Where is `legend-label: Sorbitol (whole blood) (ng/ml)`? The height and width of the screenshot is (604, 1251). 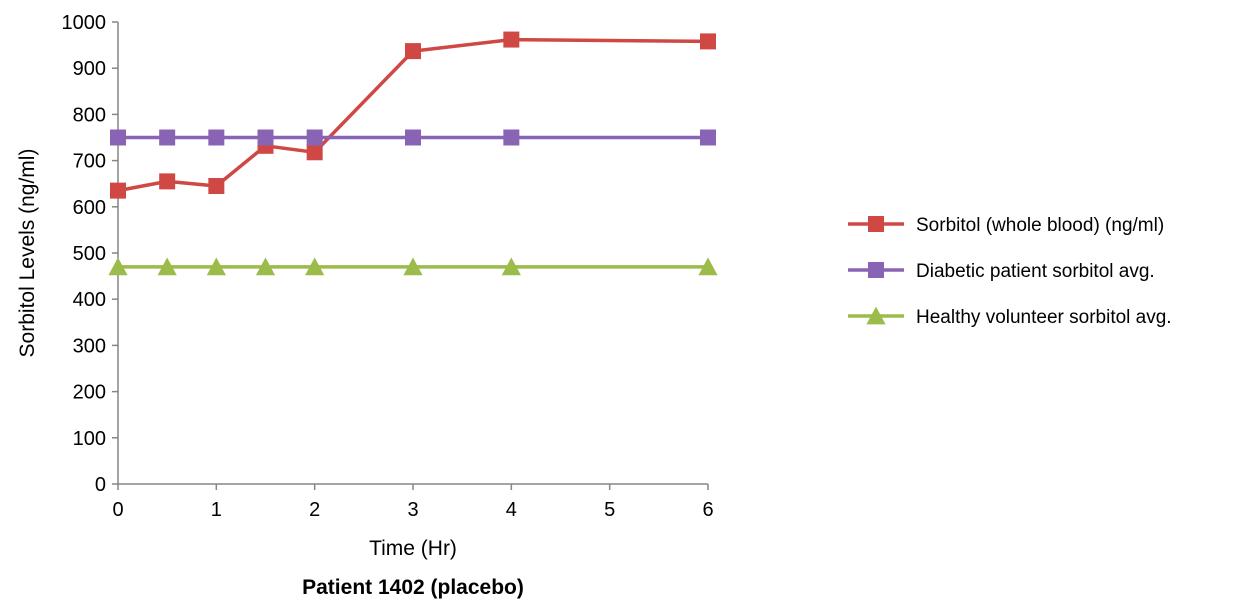
legend-label: Sorbitol (whole blood) (ng/ml) is located at coordinates (1040, 225).